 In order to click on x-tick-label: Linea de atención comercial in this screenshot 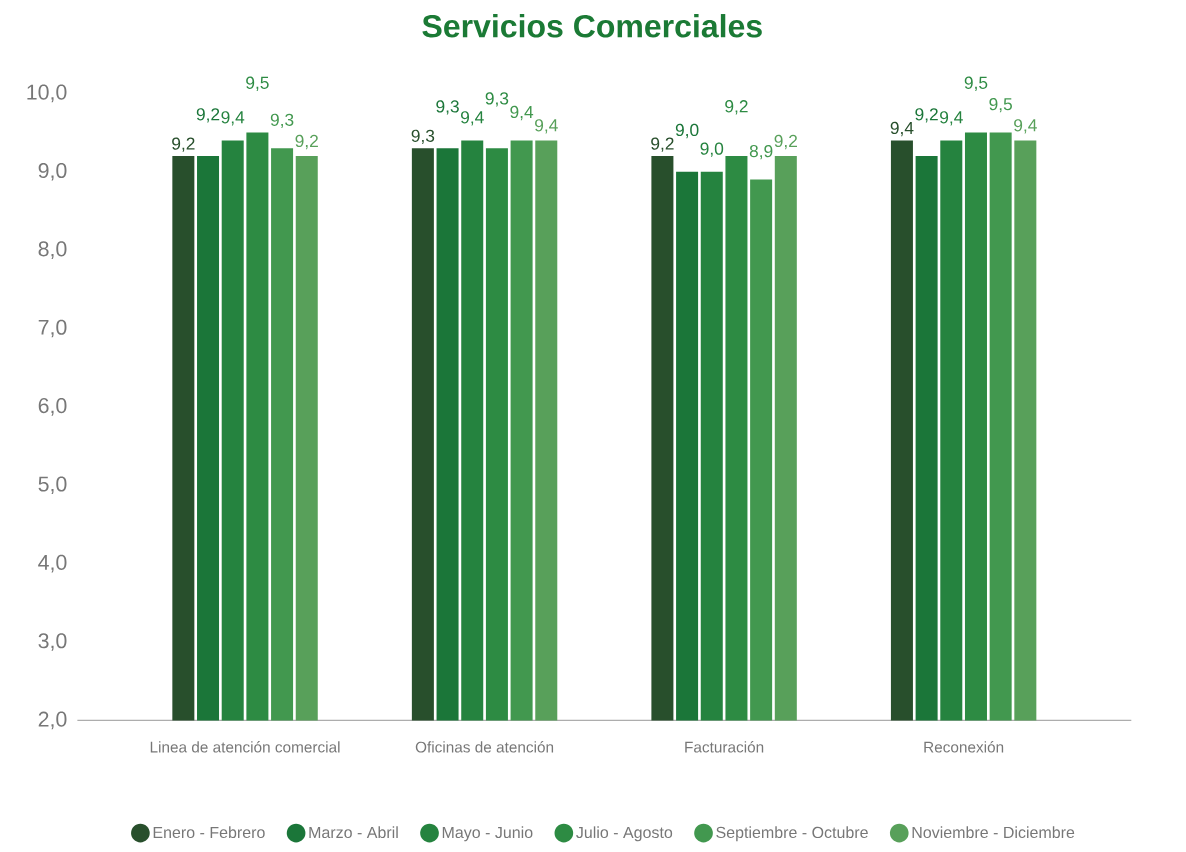, I will do `click(245, 746)`.